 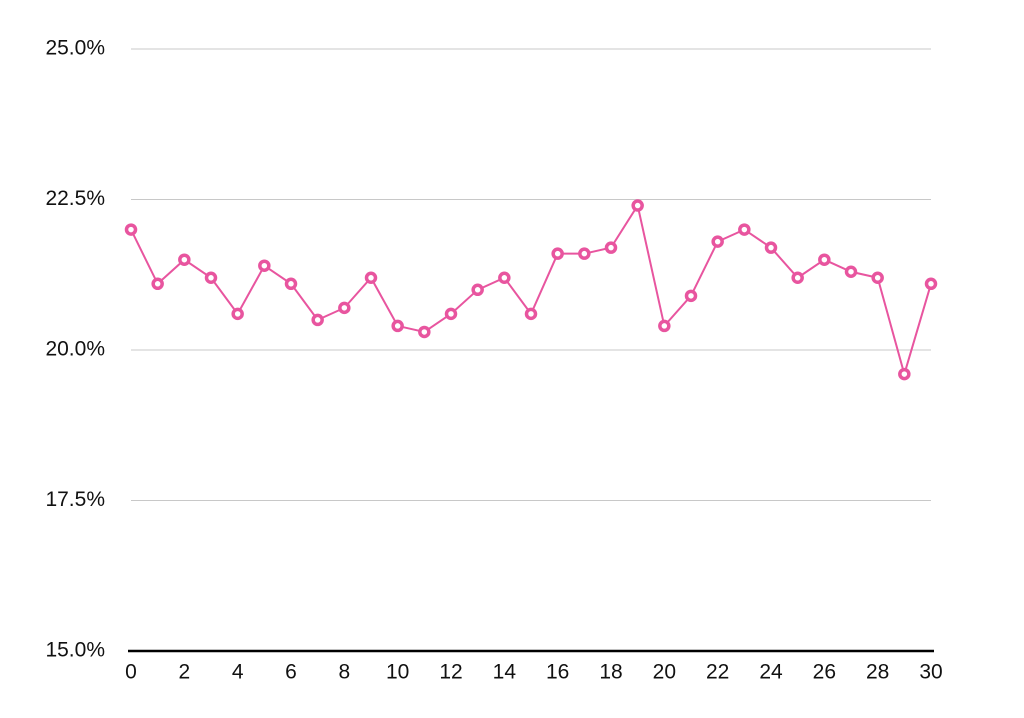 I want to click on y-tick-label: 25.0%, so click(x=75, y=48).